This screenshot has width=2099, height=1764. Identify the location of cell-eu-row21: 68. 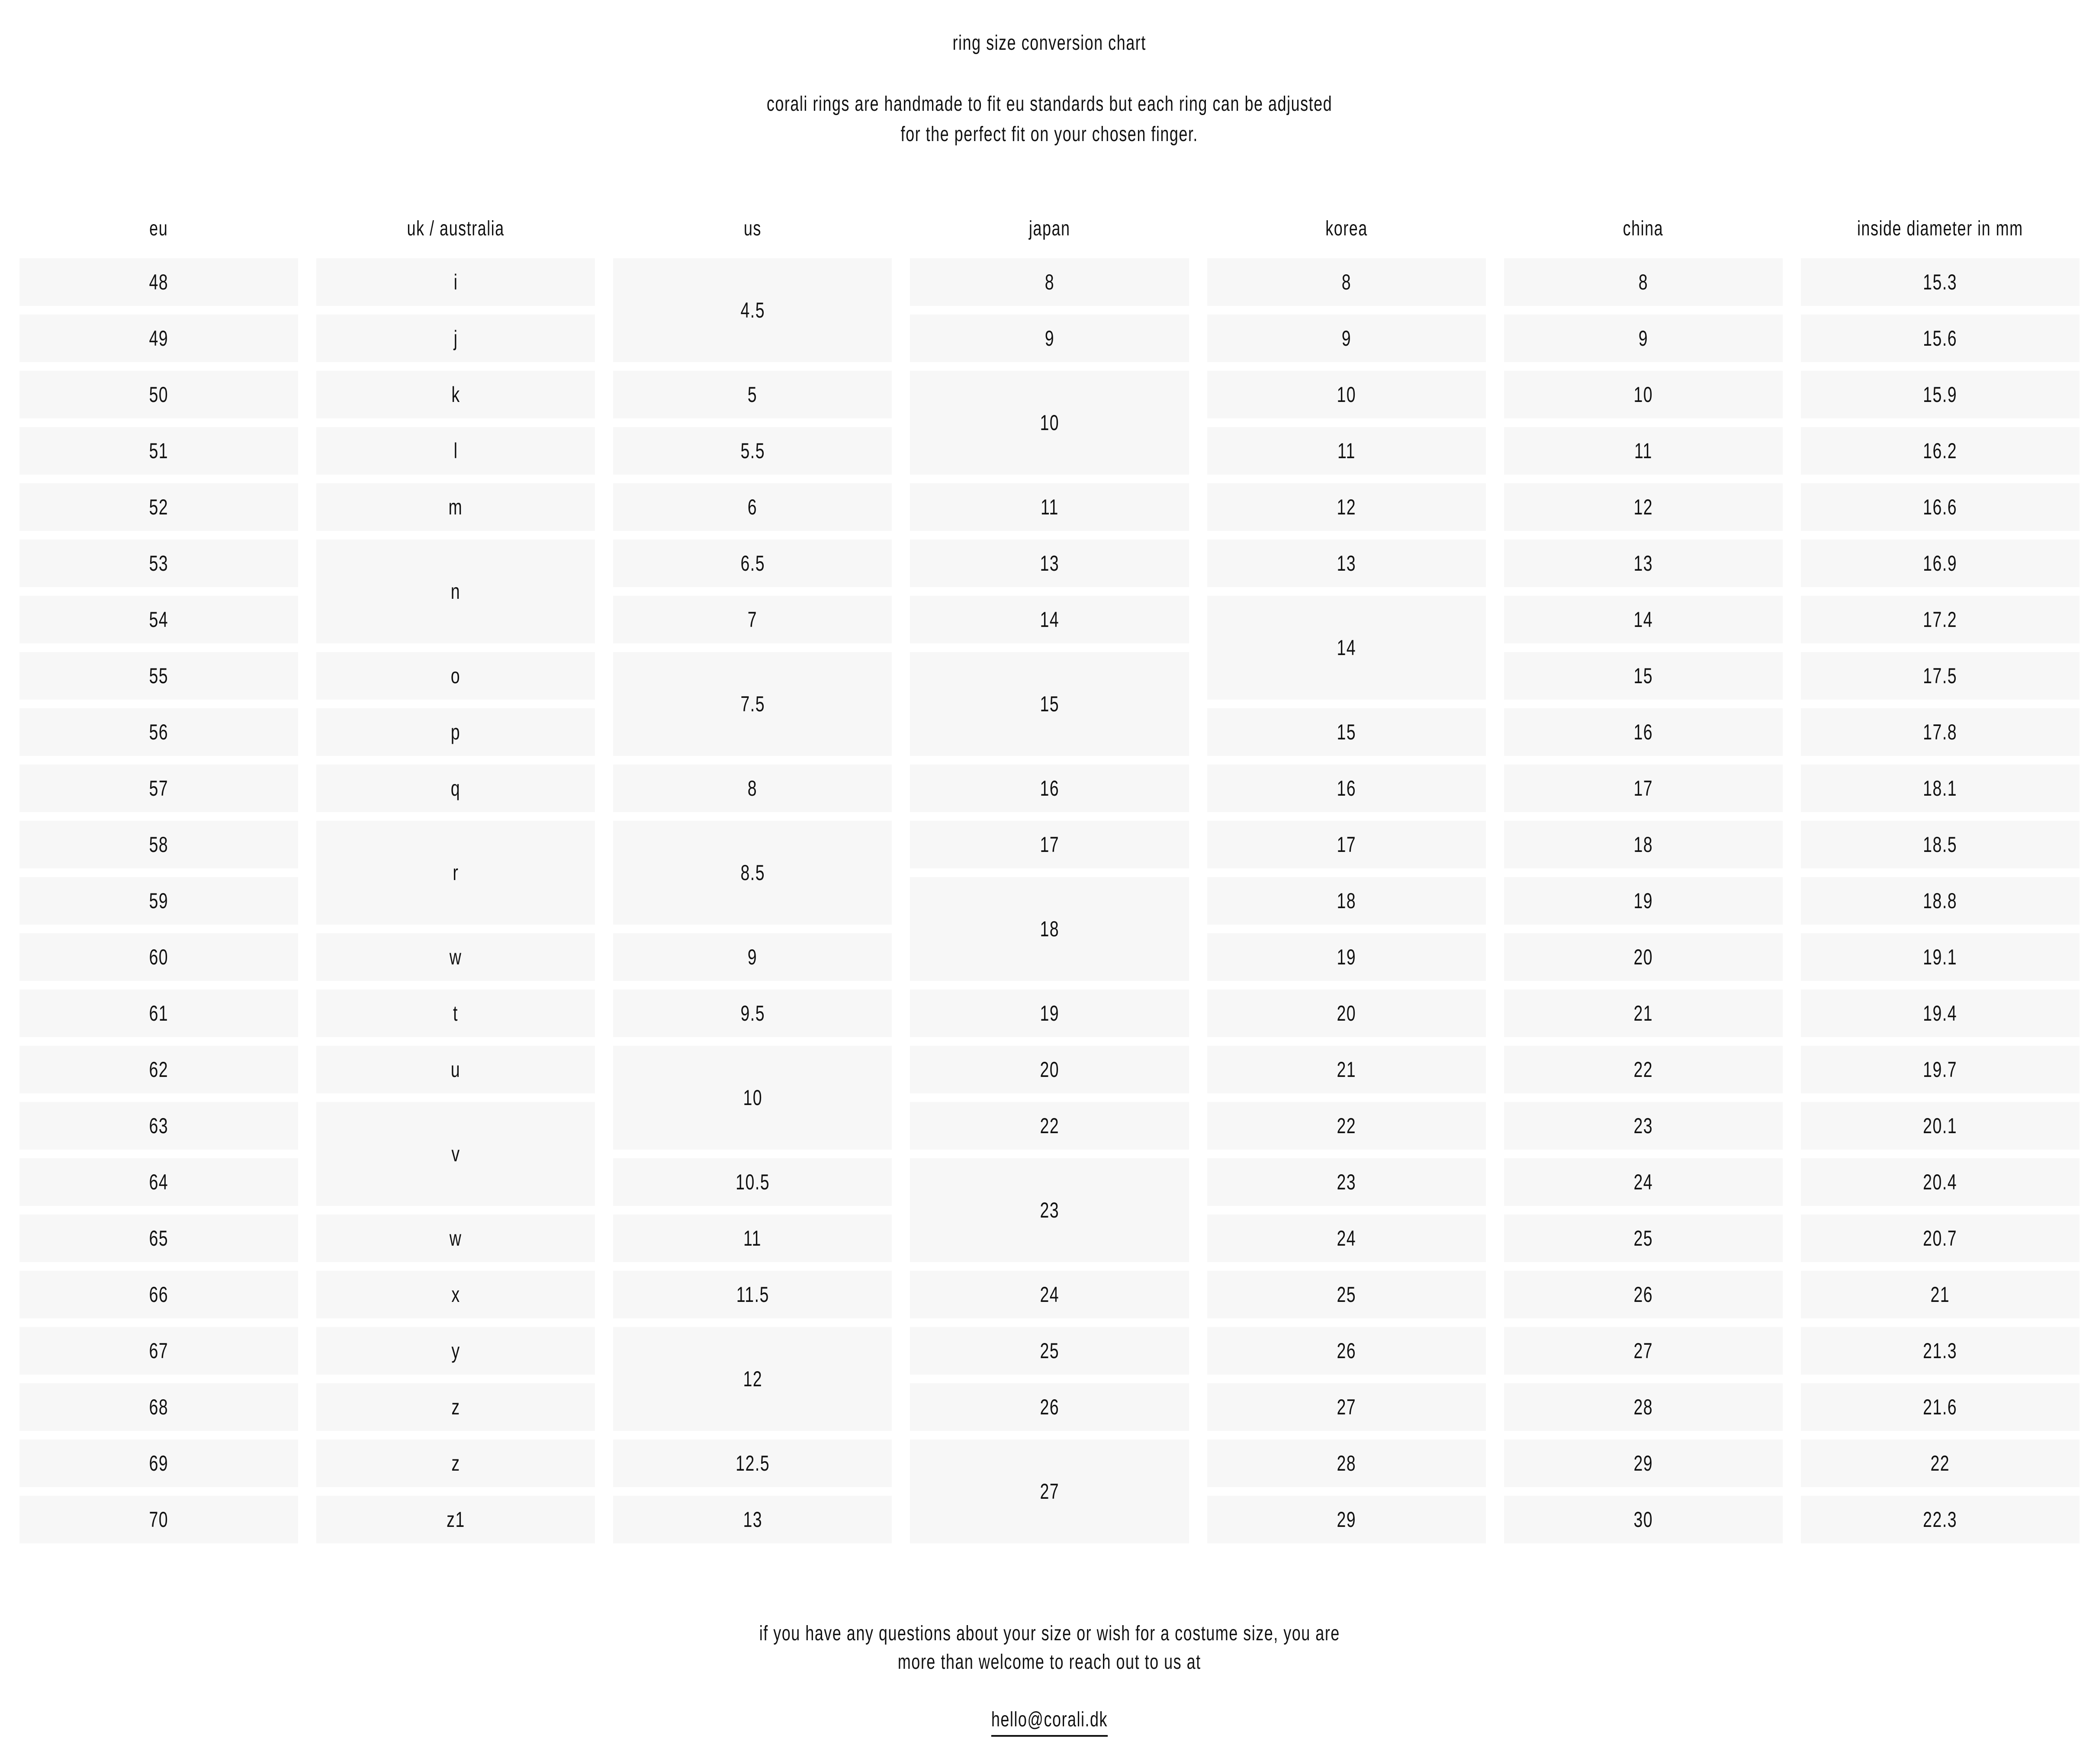
(159, 1407).